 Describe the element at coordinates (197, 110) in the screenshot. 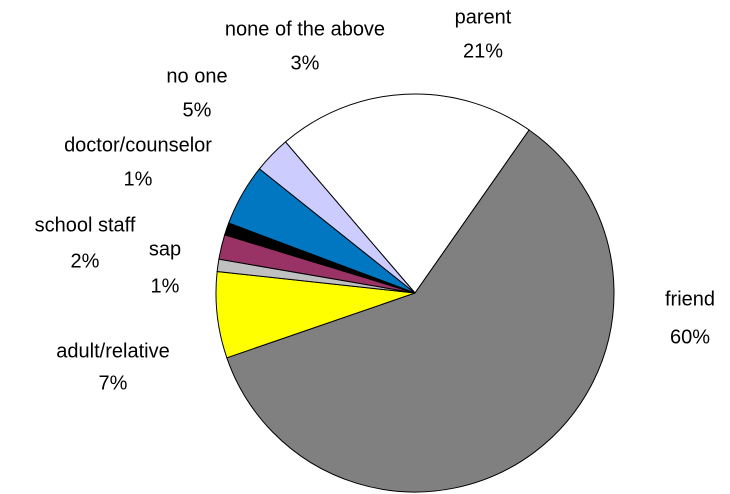

I see `slice-value-label: 5%` at that location.